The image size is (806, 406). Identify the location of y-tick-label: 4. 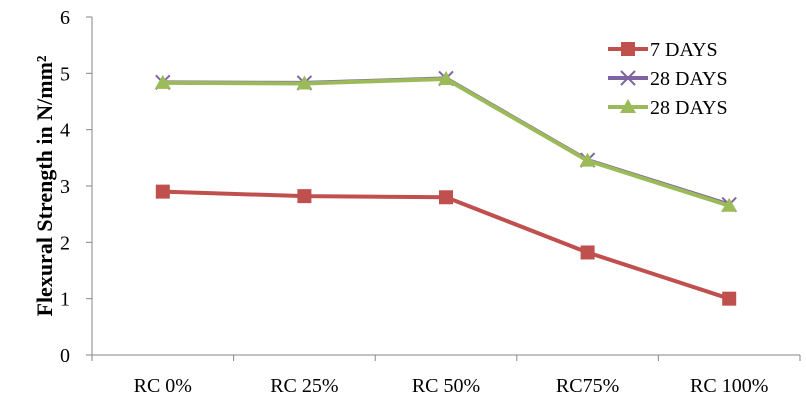
(65, 131).